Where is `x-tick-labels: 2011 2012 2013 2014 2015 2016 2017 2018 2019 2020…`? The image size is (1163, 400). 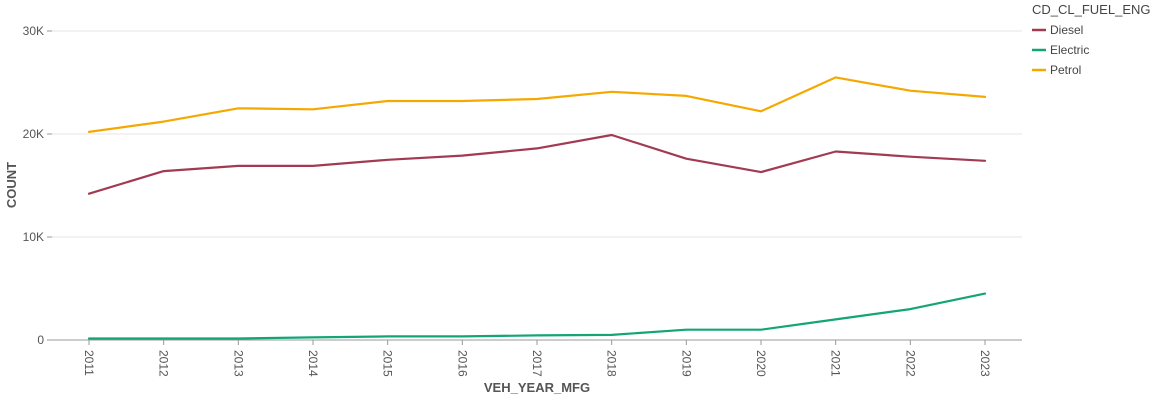 x-tick-labels: 2011 2012 2013 2014 2015 2016 2017 2018 2019 2020… is located at coordinates (537, 358).